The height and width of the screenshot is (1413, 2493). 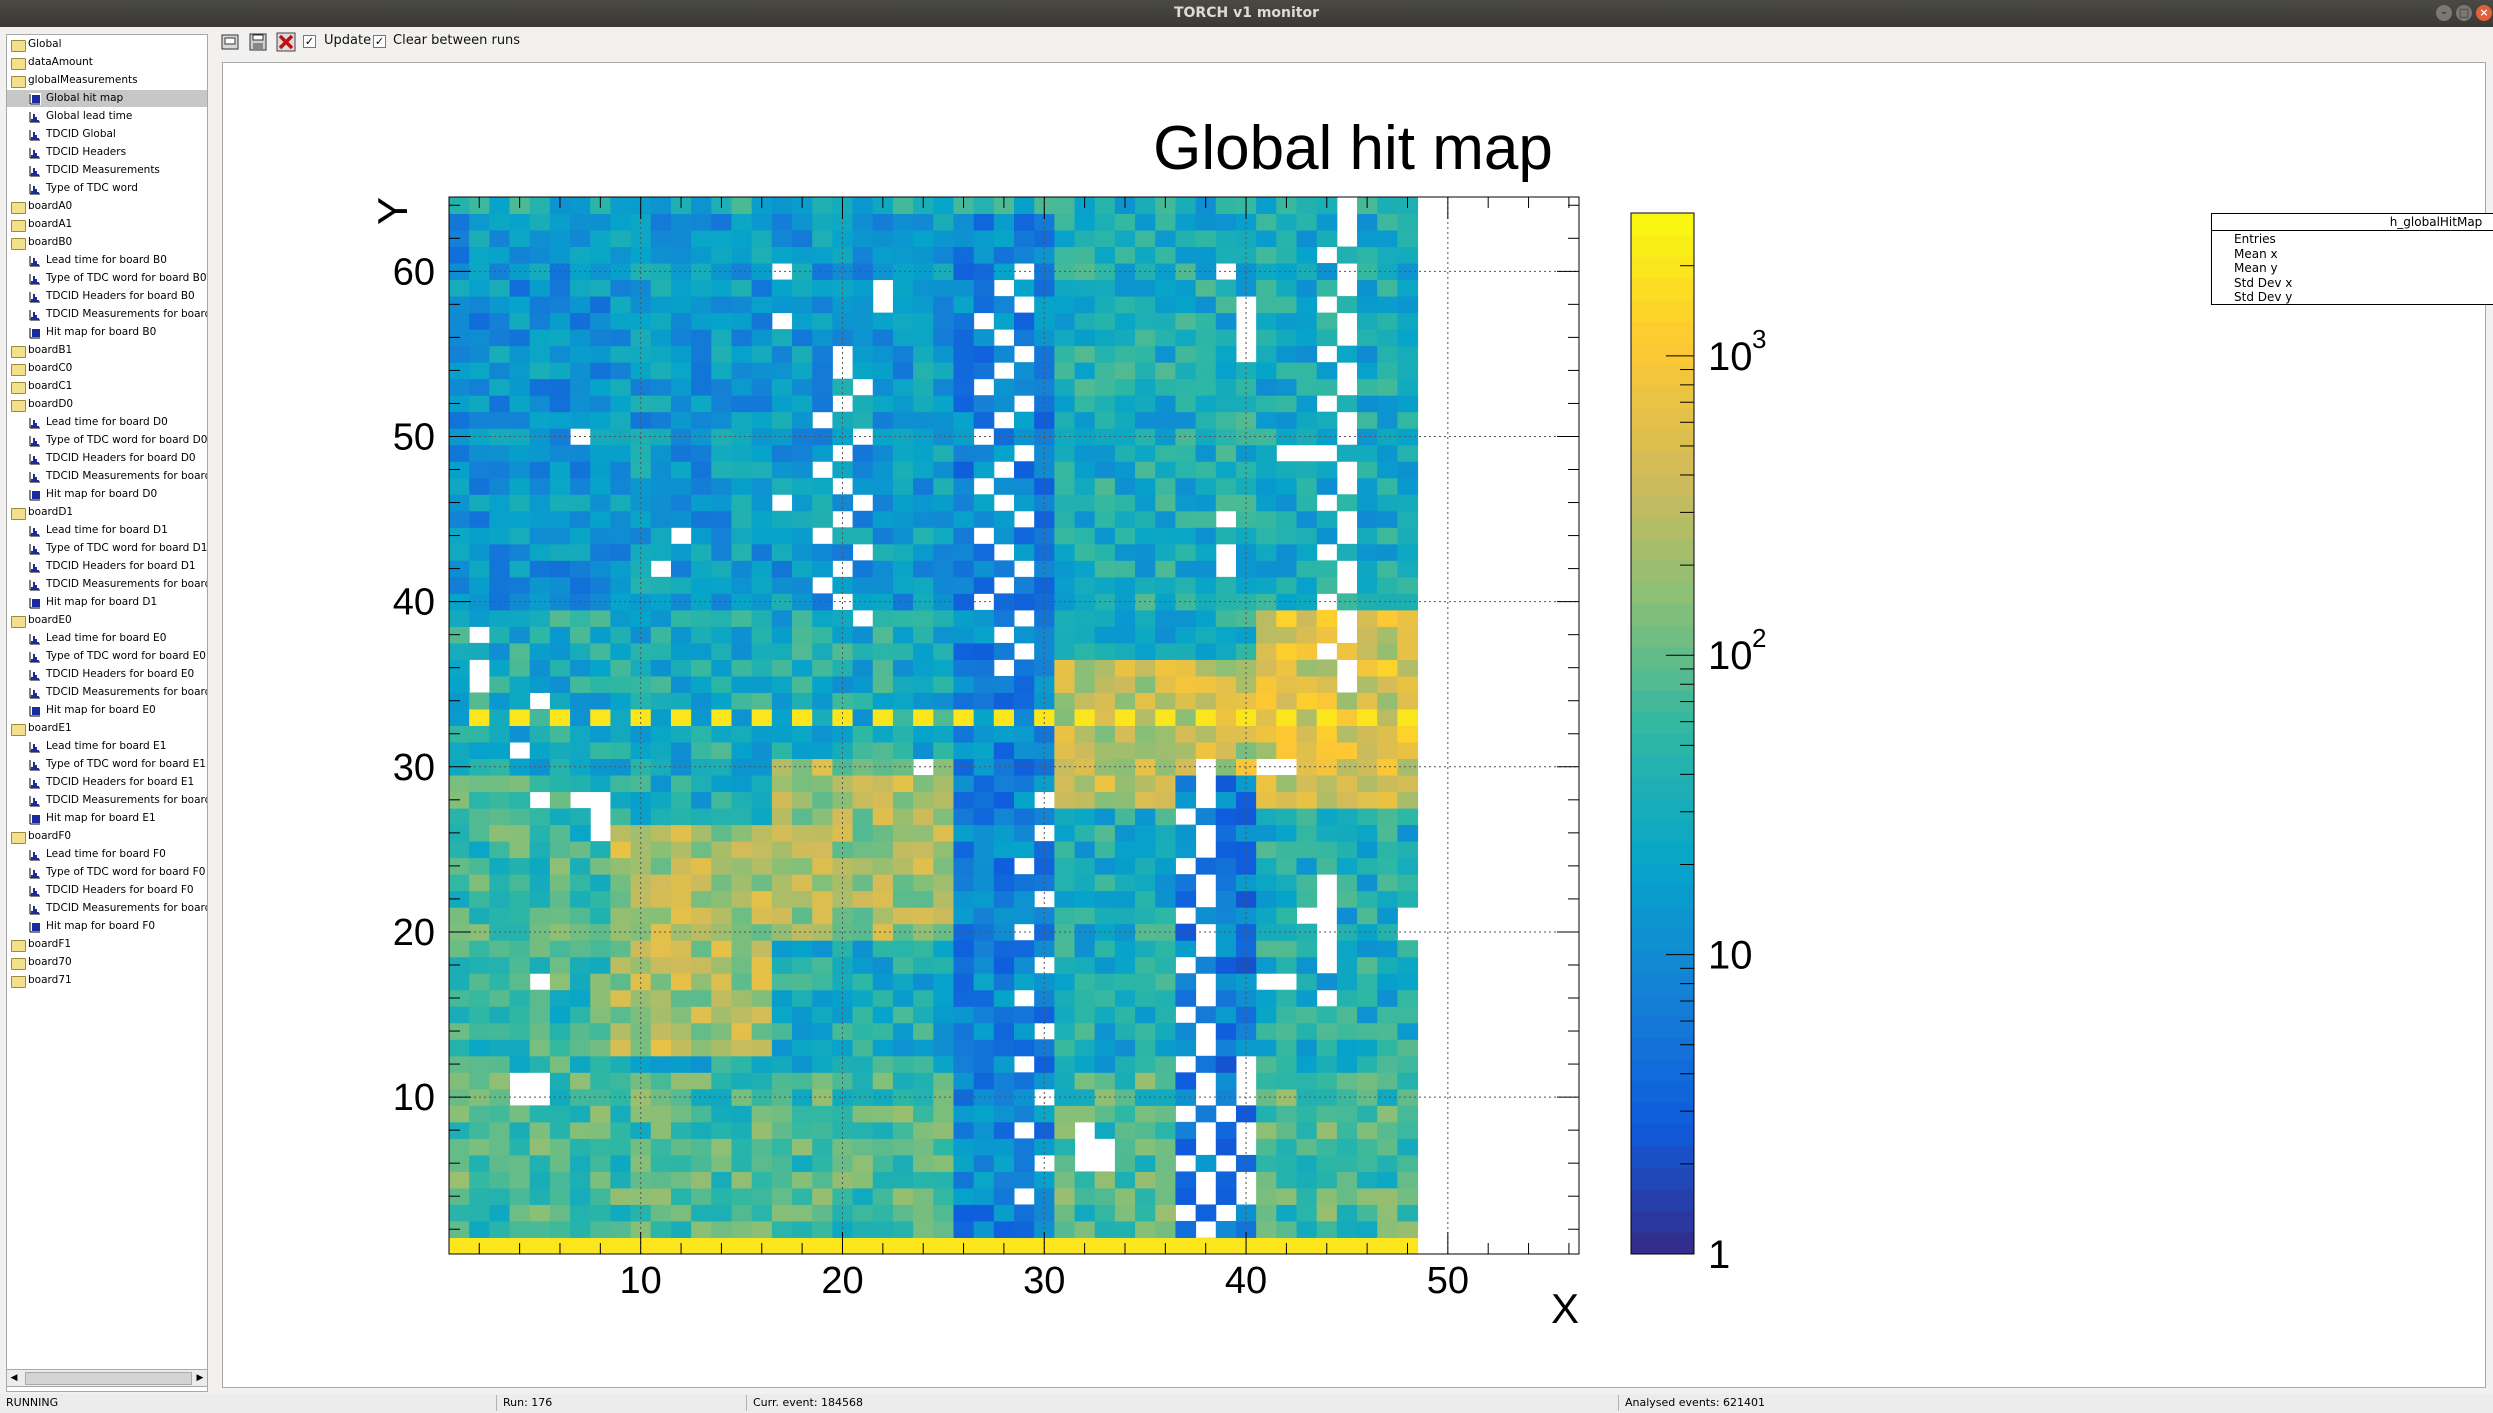 I want to click on tree-item: Hit map for board B0, so click(x=107, y=332).